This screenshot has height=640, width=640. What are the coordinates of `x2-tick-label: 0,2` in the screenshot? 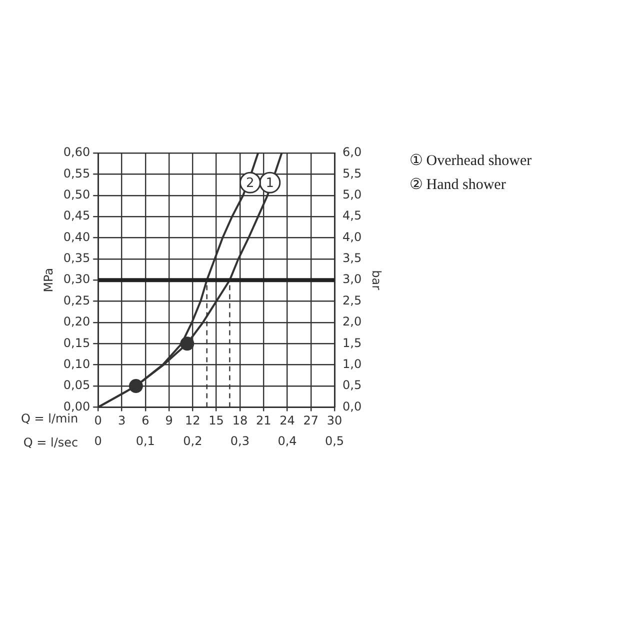 It's located at (192, 441).